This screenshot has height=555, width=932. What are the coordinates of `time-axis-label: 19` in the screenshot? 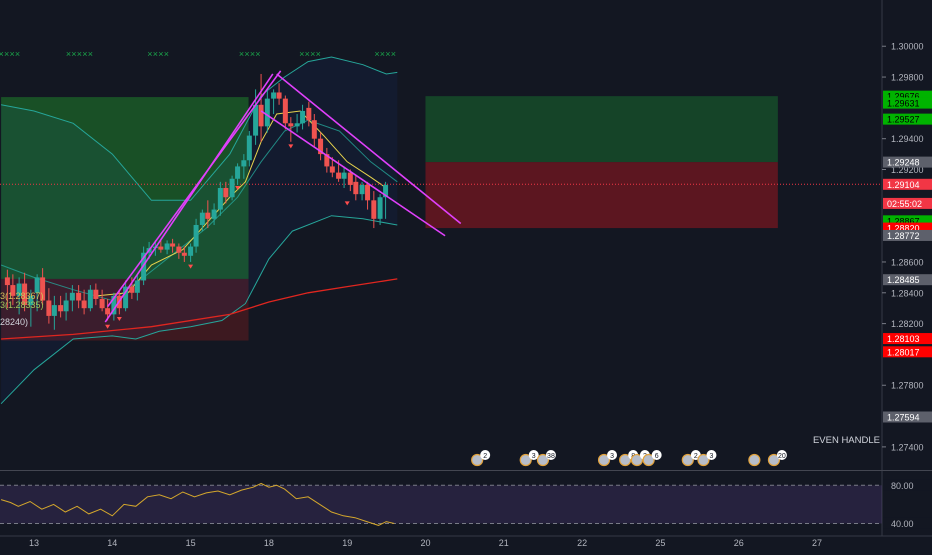 It's located at (347, 543).